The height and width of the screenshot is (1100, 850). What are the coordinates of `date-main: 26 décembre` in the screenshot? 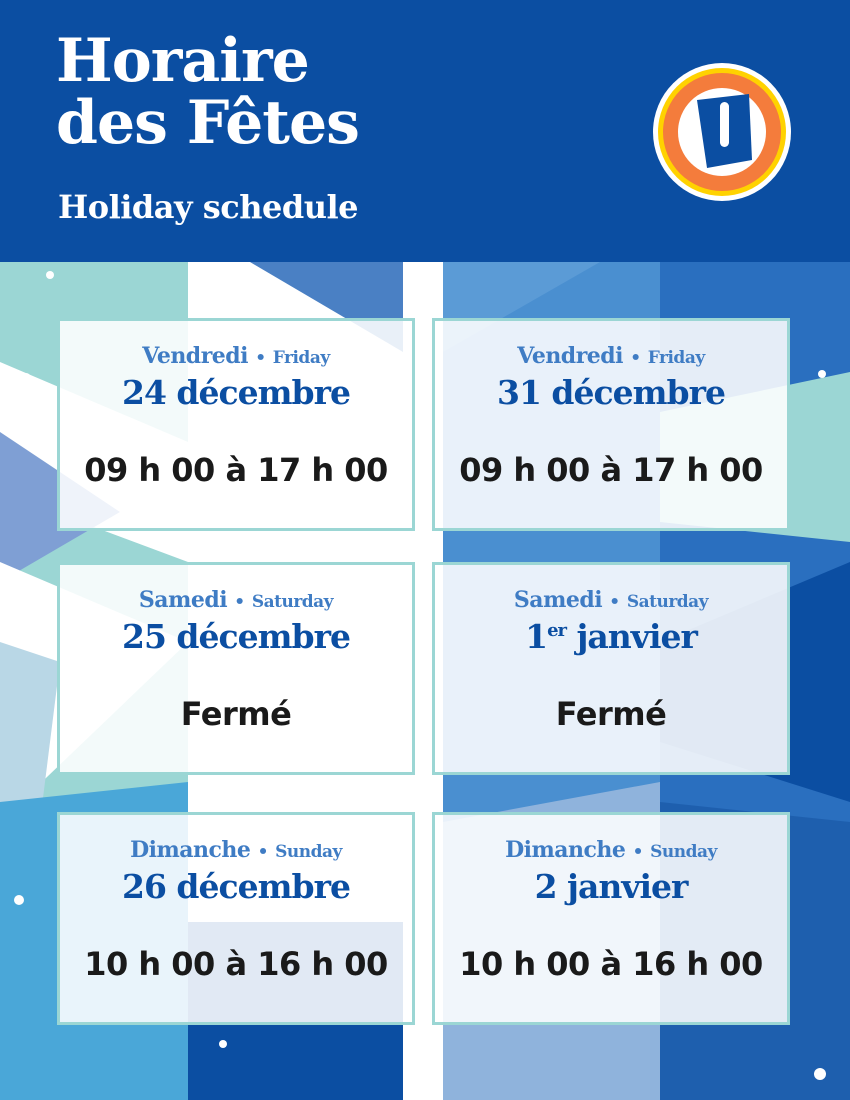 It's located at (236, 886).